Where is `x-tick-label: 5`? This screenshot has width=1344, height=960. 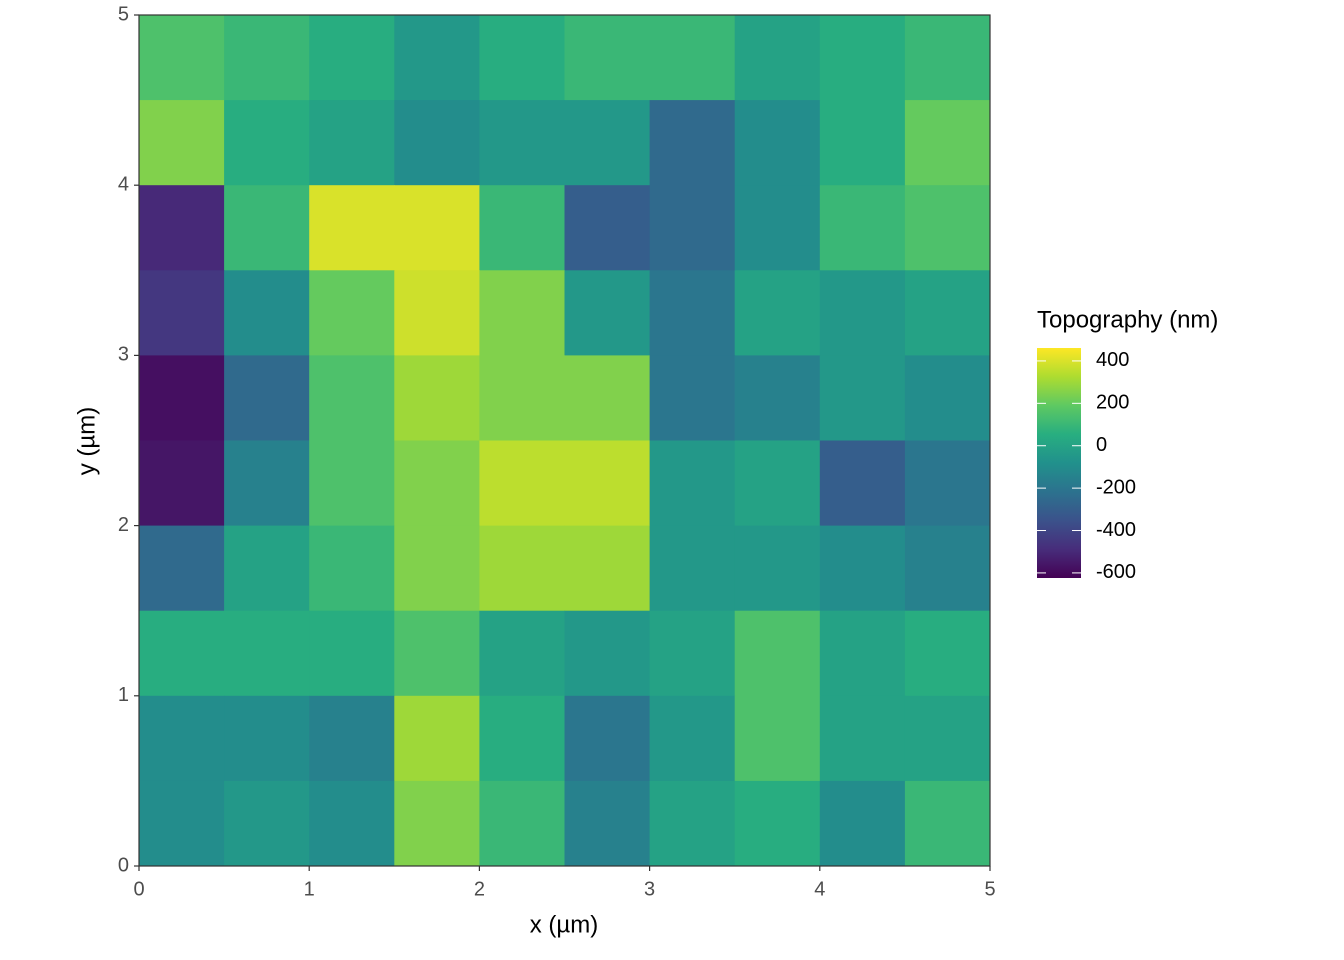 x-tick-label: 5 is located at coordinates (989, 889).